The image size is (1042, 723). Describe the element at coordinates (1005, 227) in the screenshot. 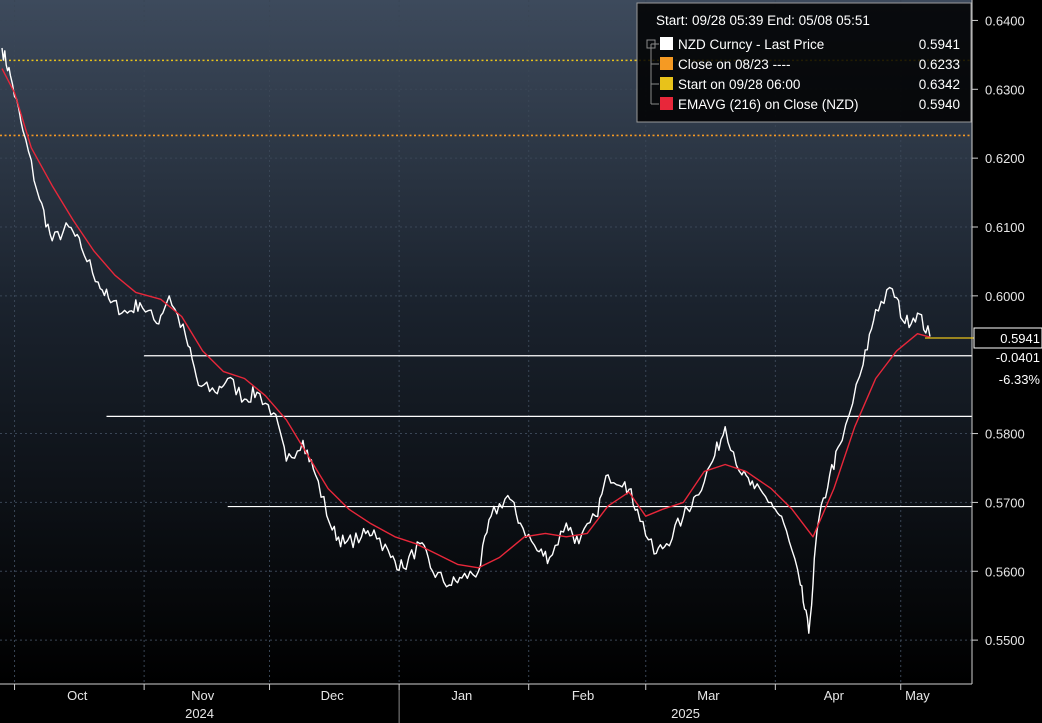

I see `y-tick-label: 0.6100` at that location.